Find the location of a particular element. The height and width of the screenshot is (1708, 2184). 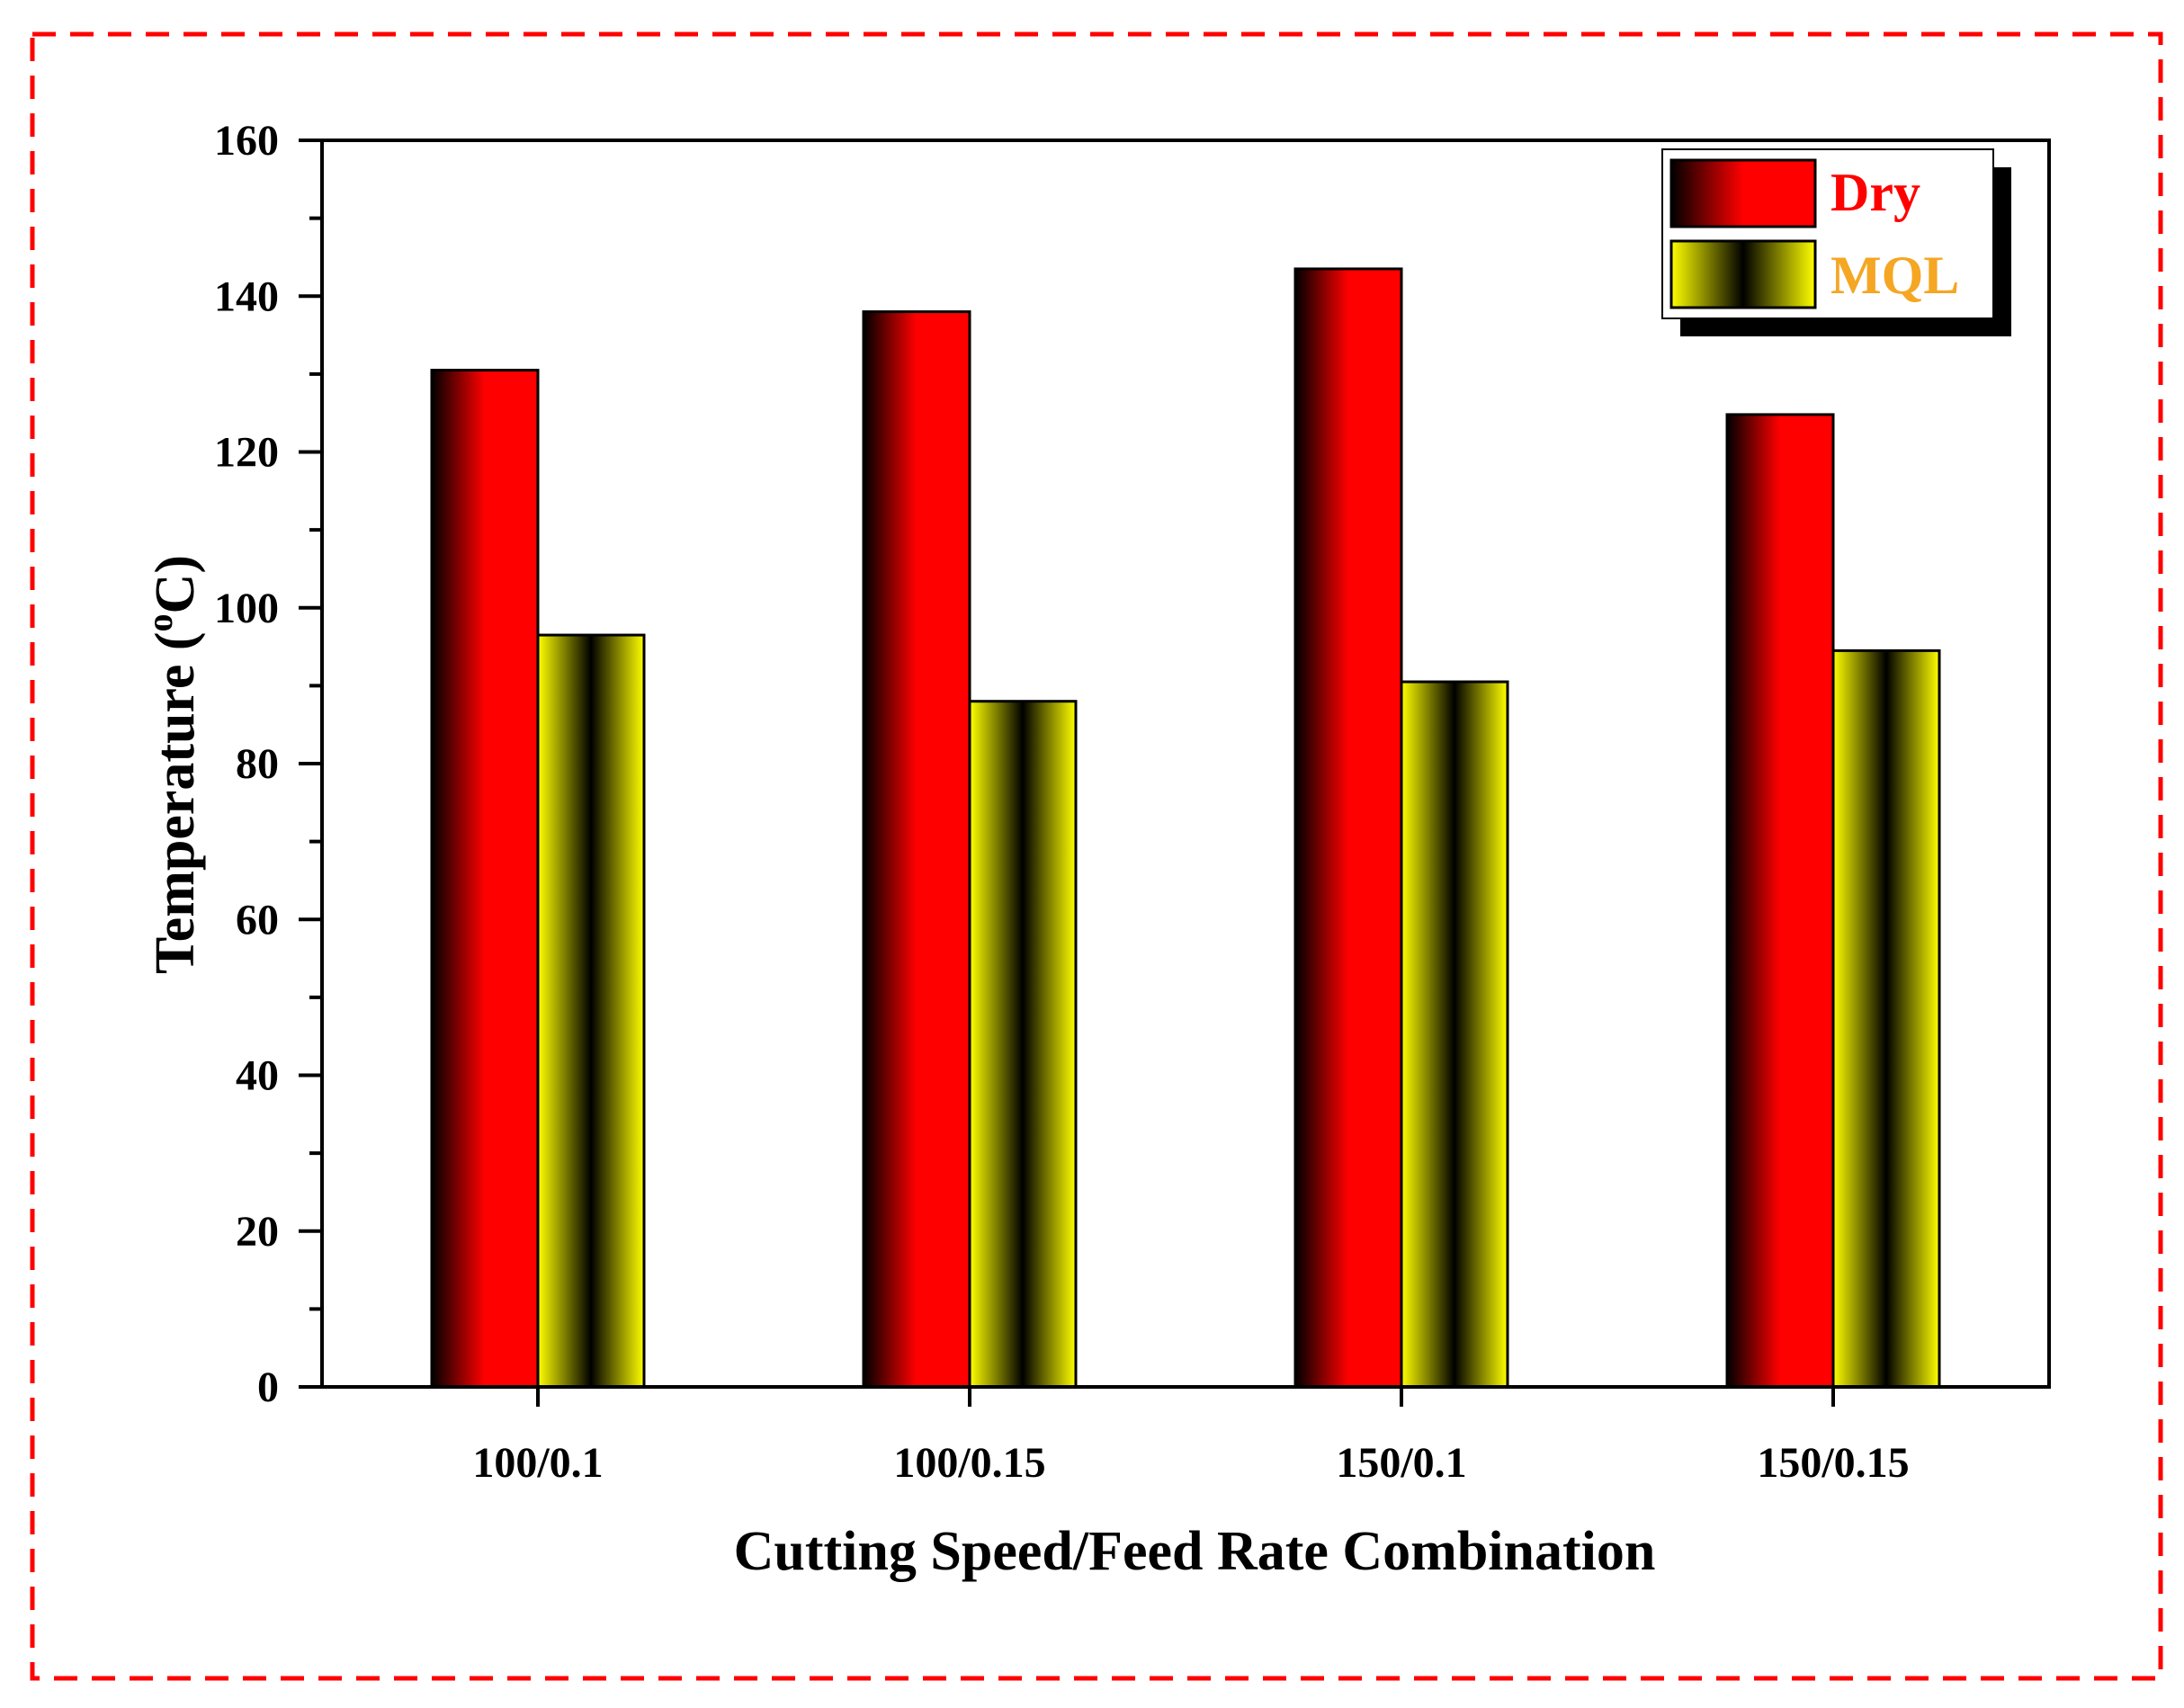

y-tick-label: 20 is located at coordinates (258, 1232).